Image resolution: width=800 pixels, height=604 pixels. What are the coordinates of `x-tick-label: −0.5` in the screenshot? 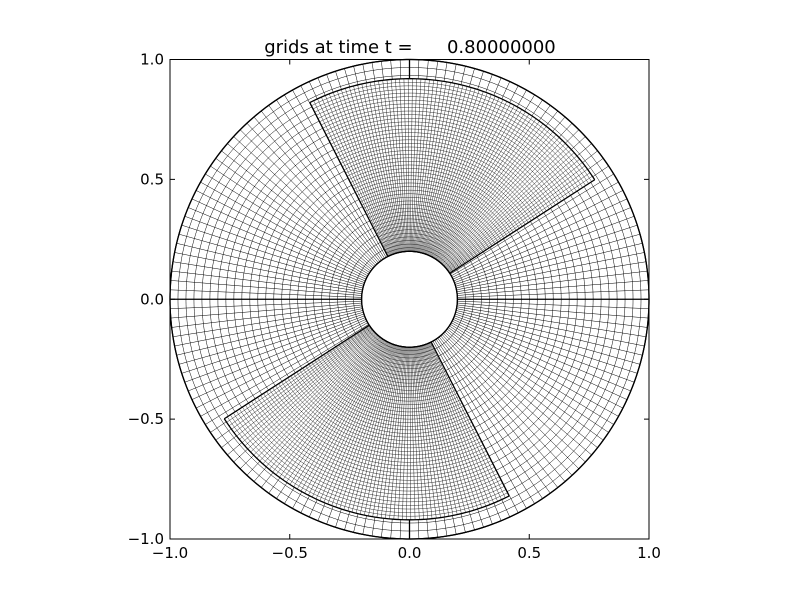 It's located at (290, 553).